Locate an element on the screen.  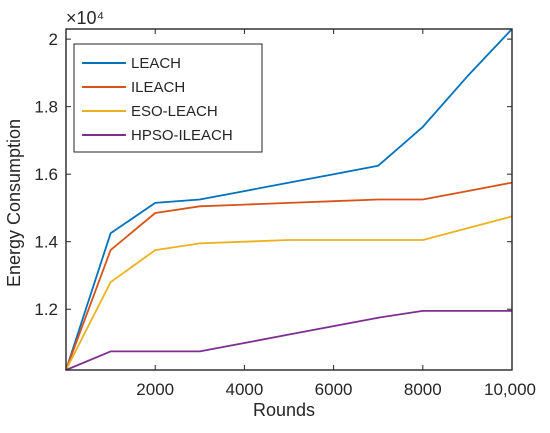
legend-label-ileach: ILEACH is located at coordinates (158, 87).